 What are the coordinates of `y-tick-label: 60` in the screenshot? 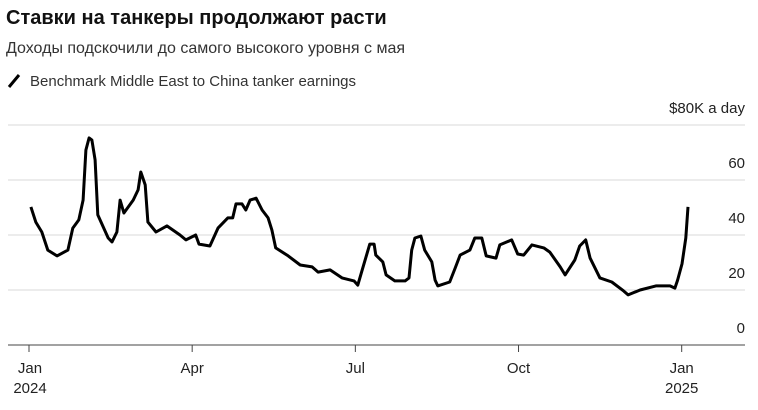 It's located at (736, 163).